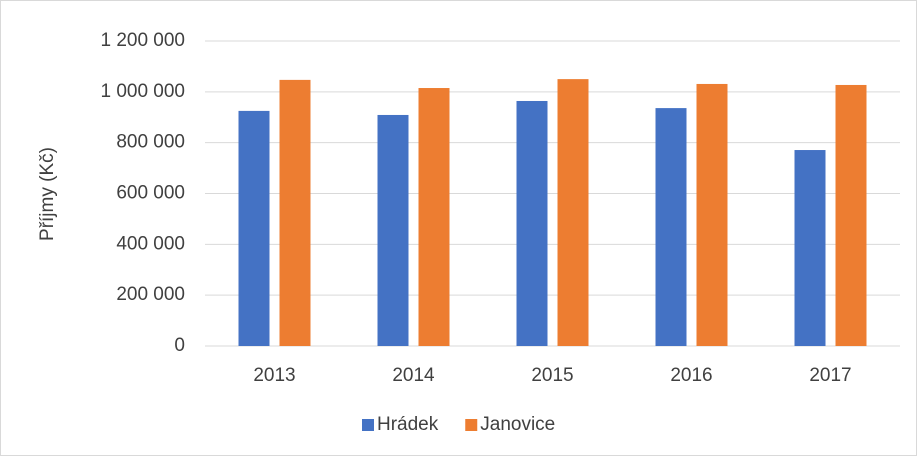 The width and height of the screenshot is (917, 456). Describe the element at coordinates (408, 424) in the screenshot. I see `legend-label: Hrádek` at that location.